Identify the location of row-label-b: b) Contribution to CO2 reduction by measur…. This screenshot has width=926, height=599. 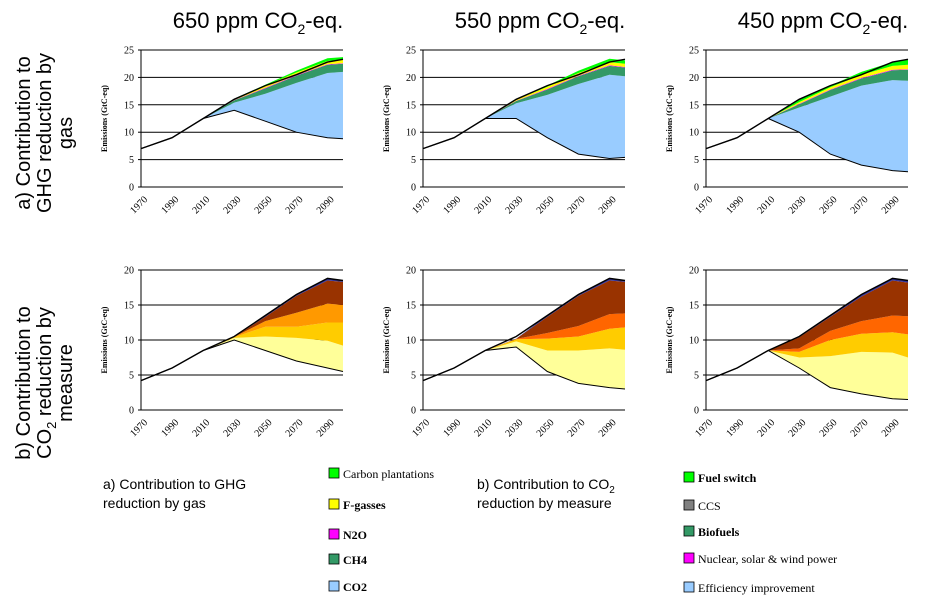
(45, 382).